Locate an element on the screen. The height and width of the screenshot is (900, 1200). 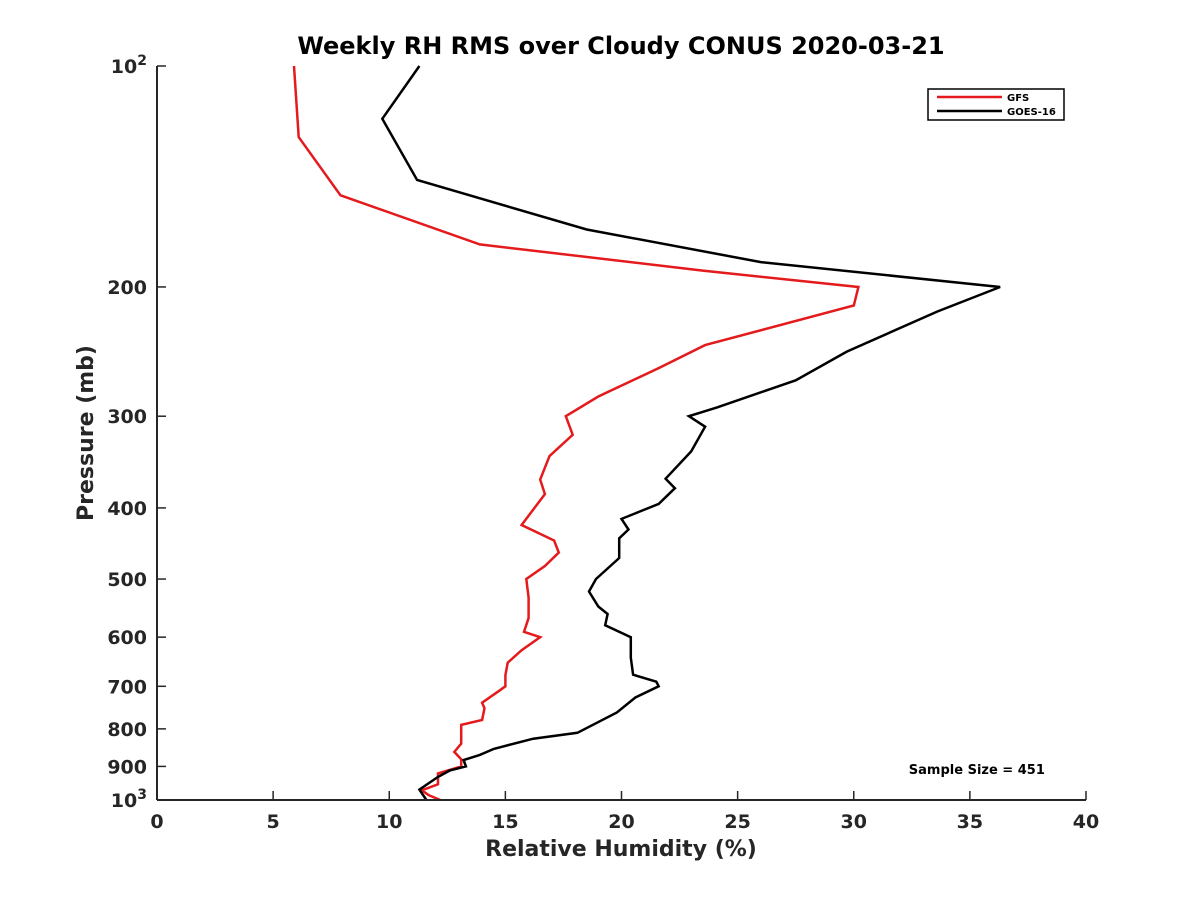
y-tick-label: 600 is located at coordinates (127, 638).